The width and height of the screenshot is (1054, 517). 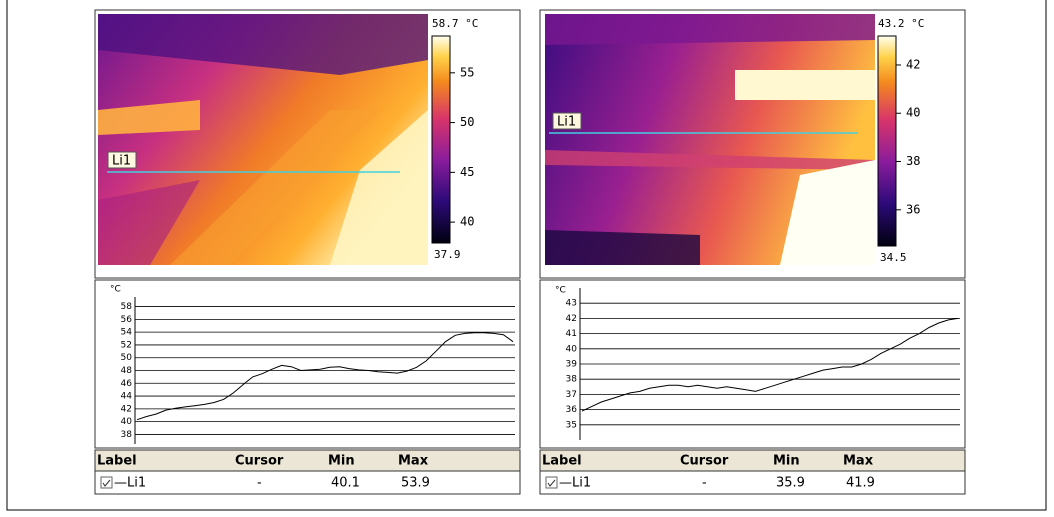 What do you see at coordinates (571, 395) in the screenshot?
I see `y-tick-label: 37` at bounding box center [571, 395].